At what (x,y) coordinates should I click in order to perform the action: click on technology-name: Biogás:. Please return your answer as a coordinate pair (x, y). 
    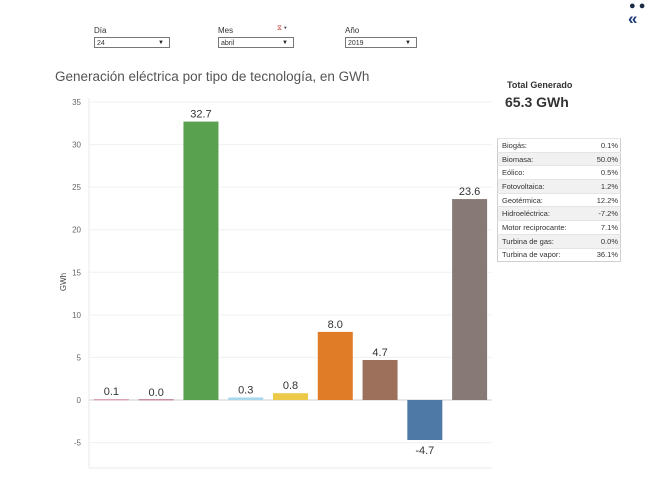
    Looking at the image, I should click on (541, 145).